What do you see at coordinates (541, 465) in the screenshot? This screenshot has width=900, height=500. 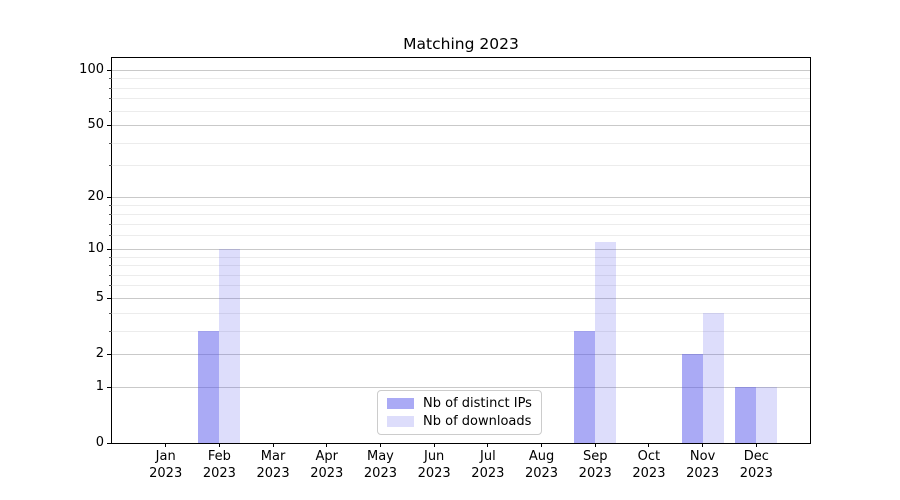 I see `x-tick-label: Aug 2023` at bounding box center [541, 465].